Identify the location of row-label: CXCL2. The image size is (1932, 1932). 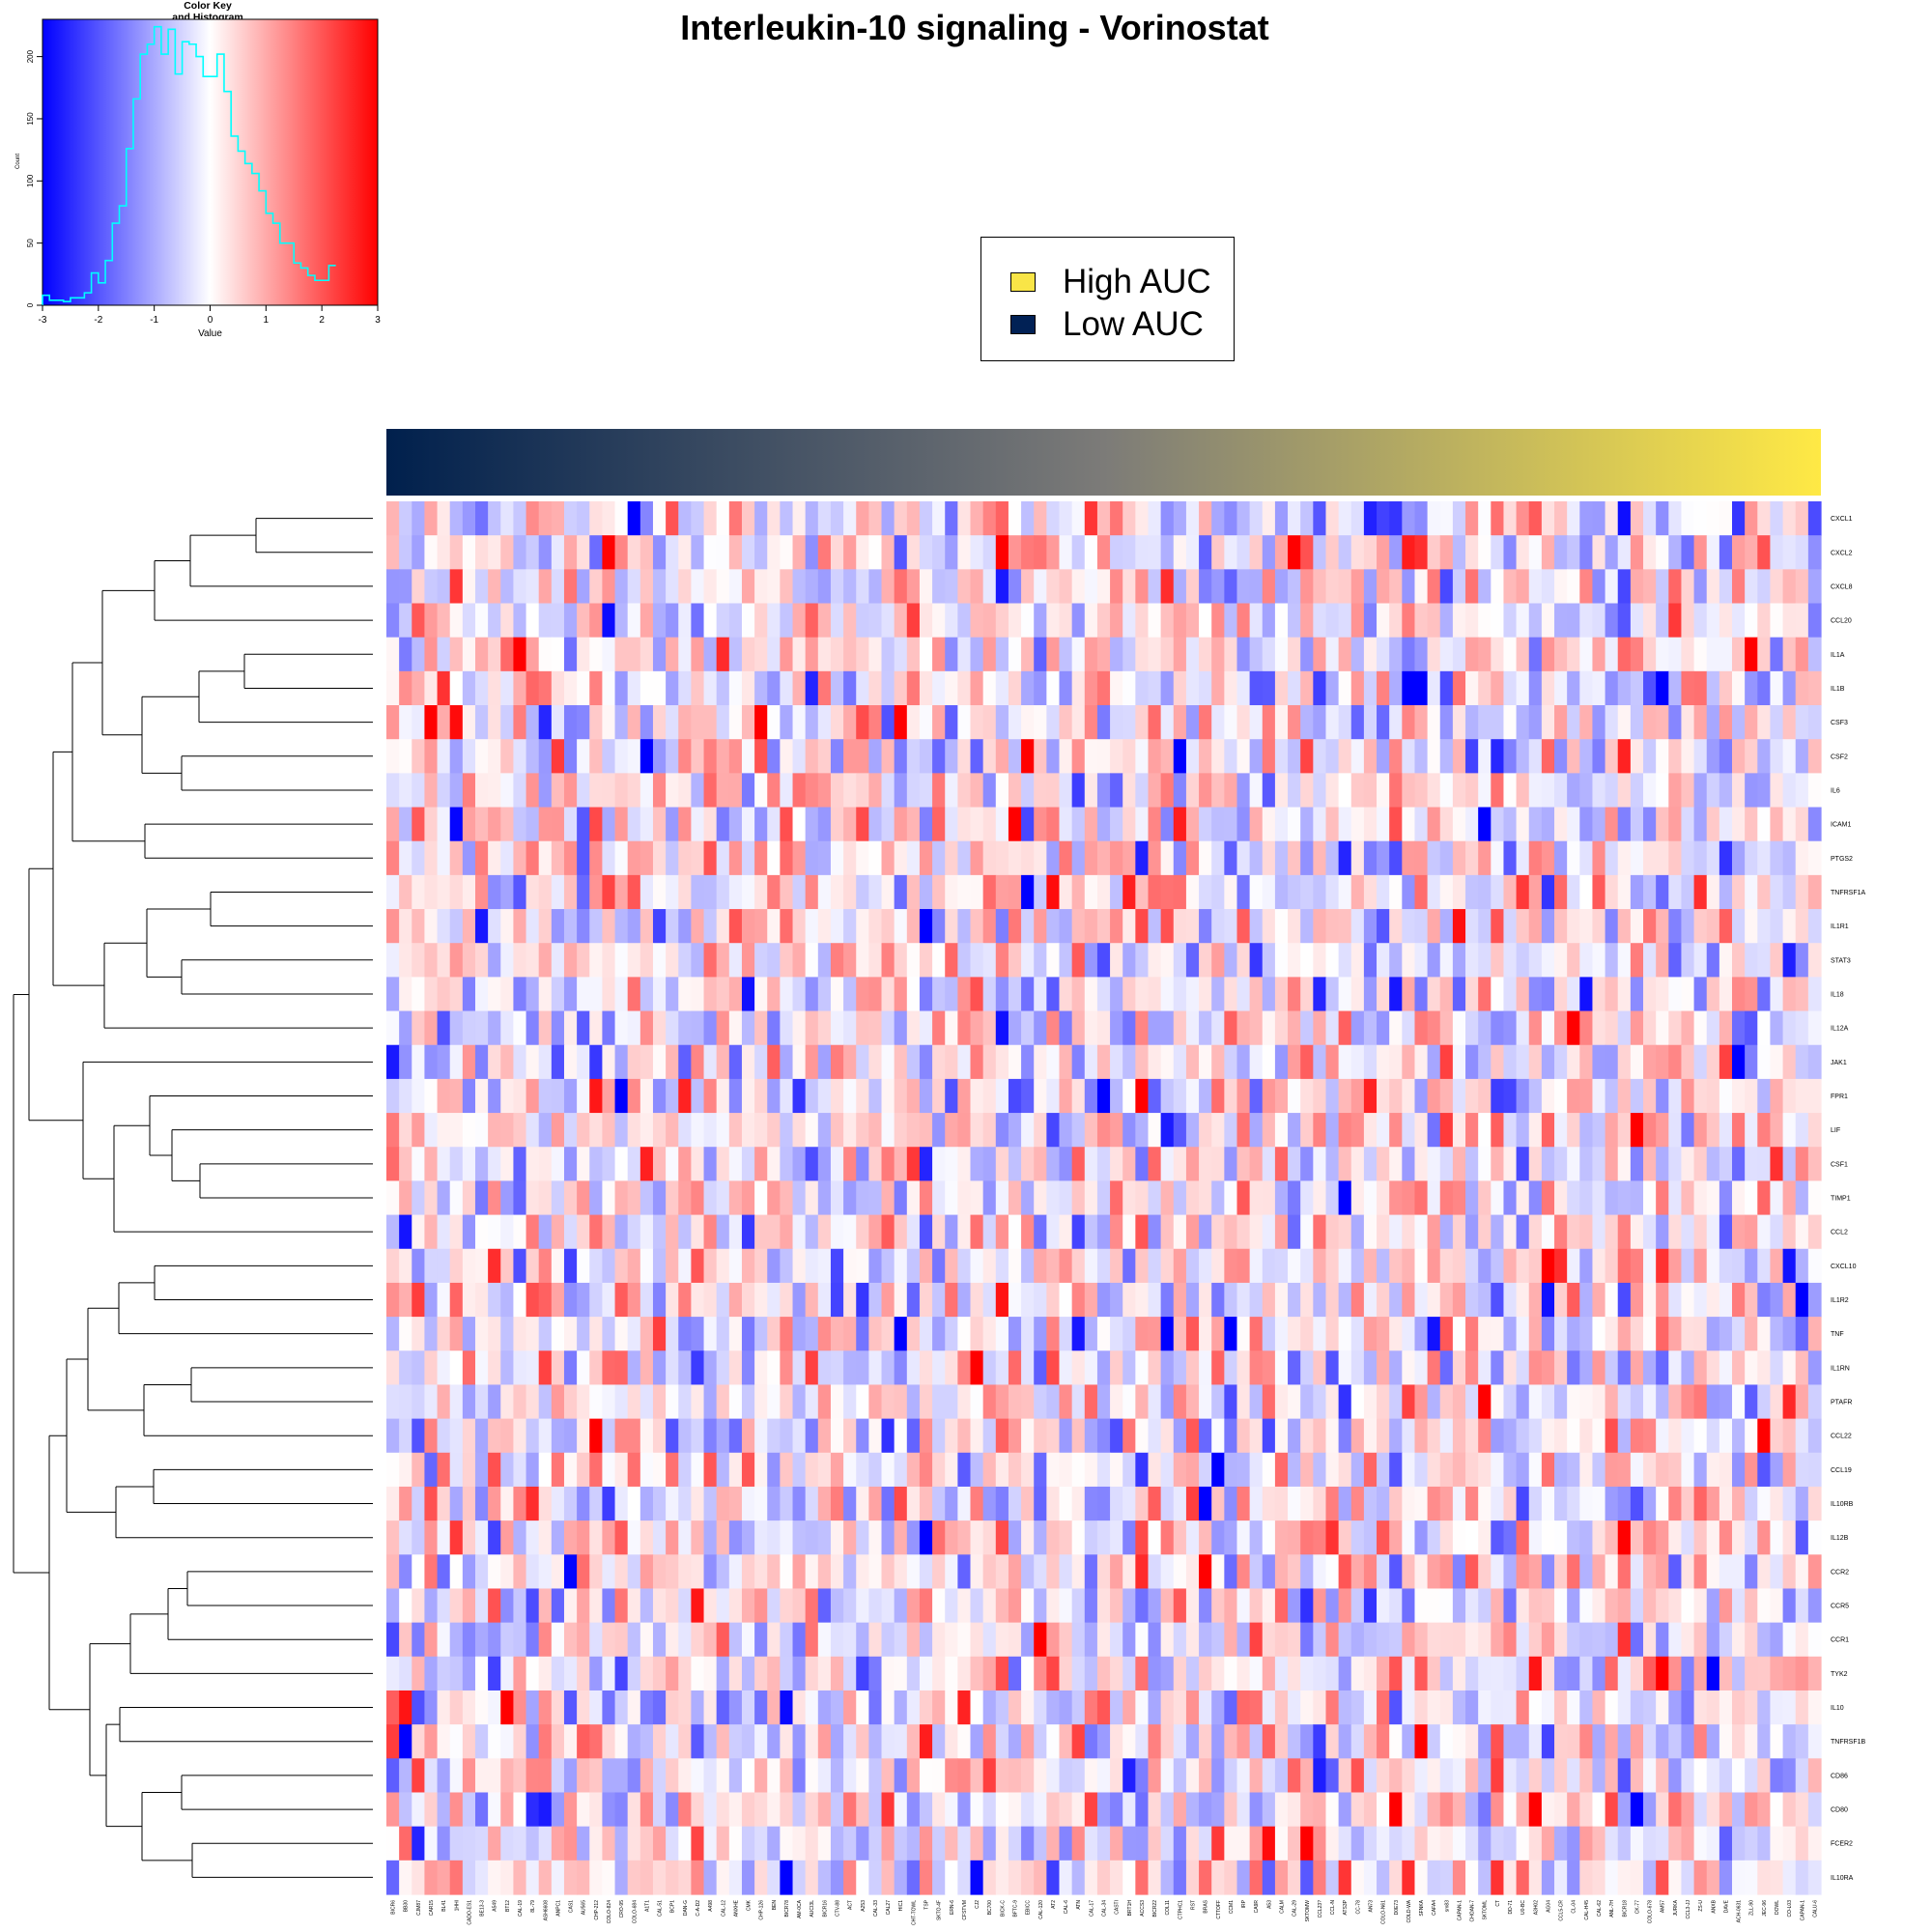
(1842, 553).